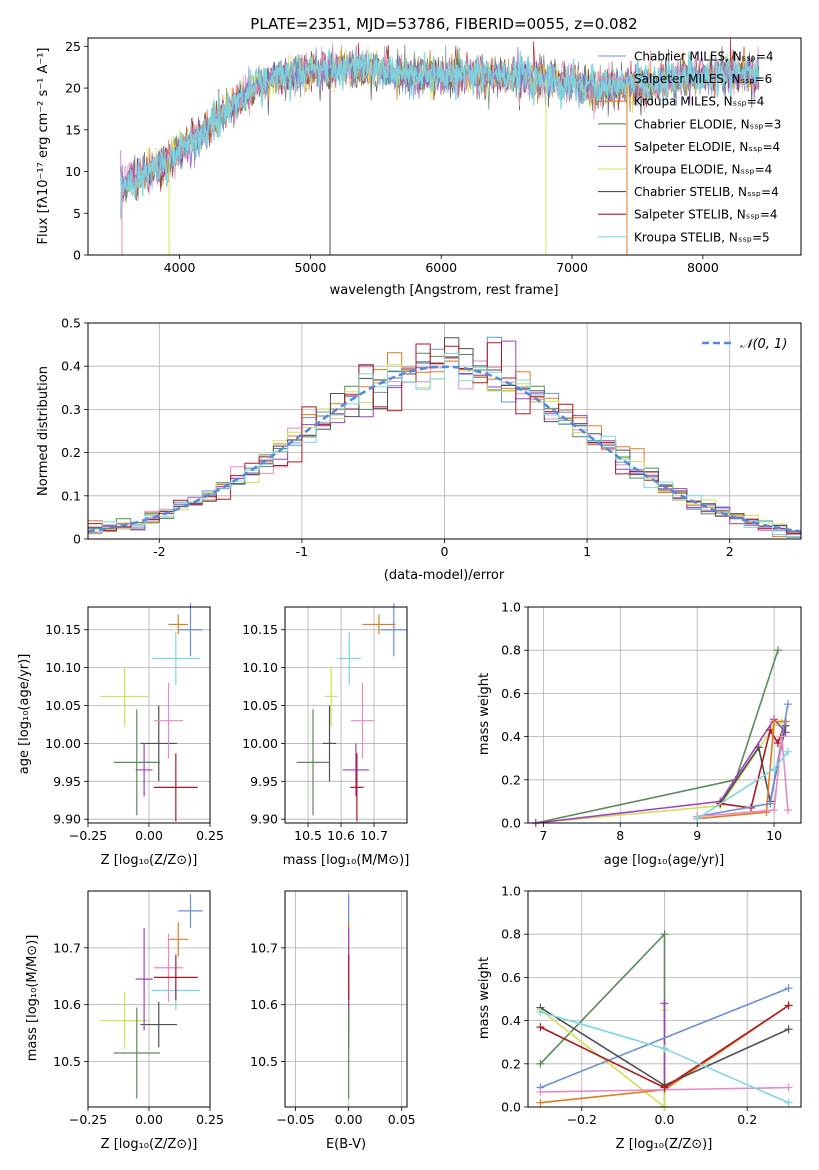 The width and height of the screenshot is (819, 1170). What do you see at coordinates (664, 1144) in the screenshot?
I see `weight-vs-Z-xlabel: Z [log₁₀(Z/Z⊙)]` at bounding box center [664, 1144].